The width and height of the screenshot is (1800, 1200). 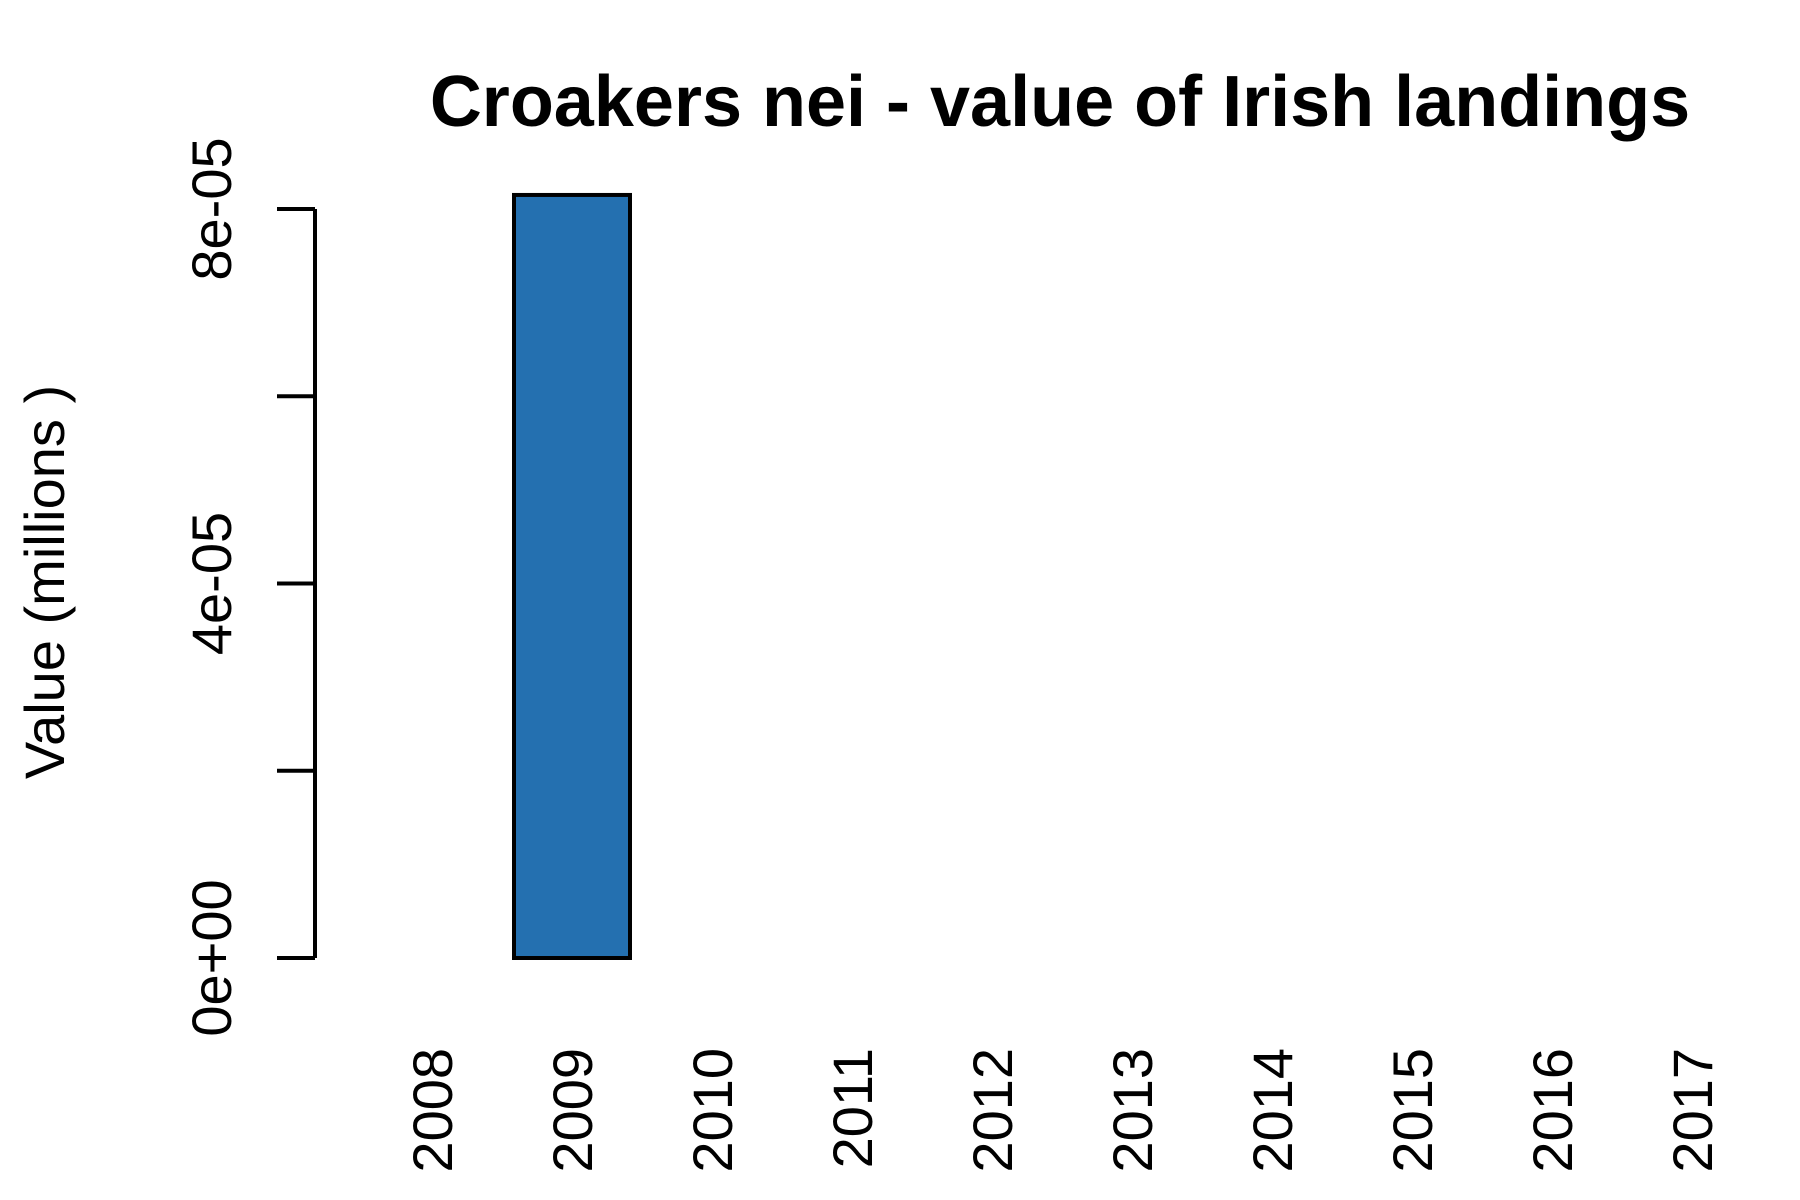 What do you see at coordinates (1552, 1110) in the screenshot?
I see `x-tick-label-2016: 2016` at bounding box center [1552, 1110].